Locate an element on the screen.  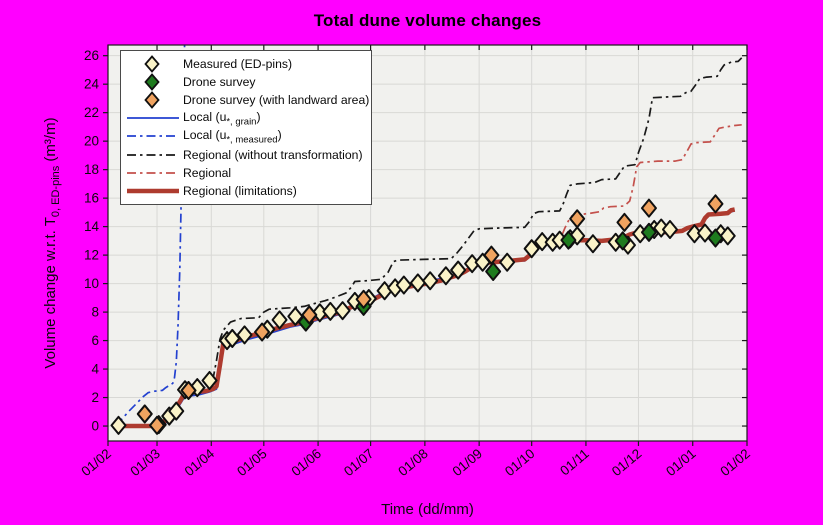
svg-text: 12 is located at coordinates (91, 255).